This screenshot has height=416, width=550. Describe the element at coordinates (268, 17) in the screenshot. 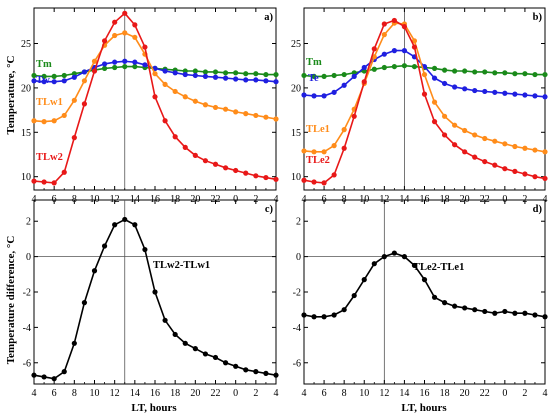

I see `panel-tag: a)` at that location.